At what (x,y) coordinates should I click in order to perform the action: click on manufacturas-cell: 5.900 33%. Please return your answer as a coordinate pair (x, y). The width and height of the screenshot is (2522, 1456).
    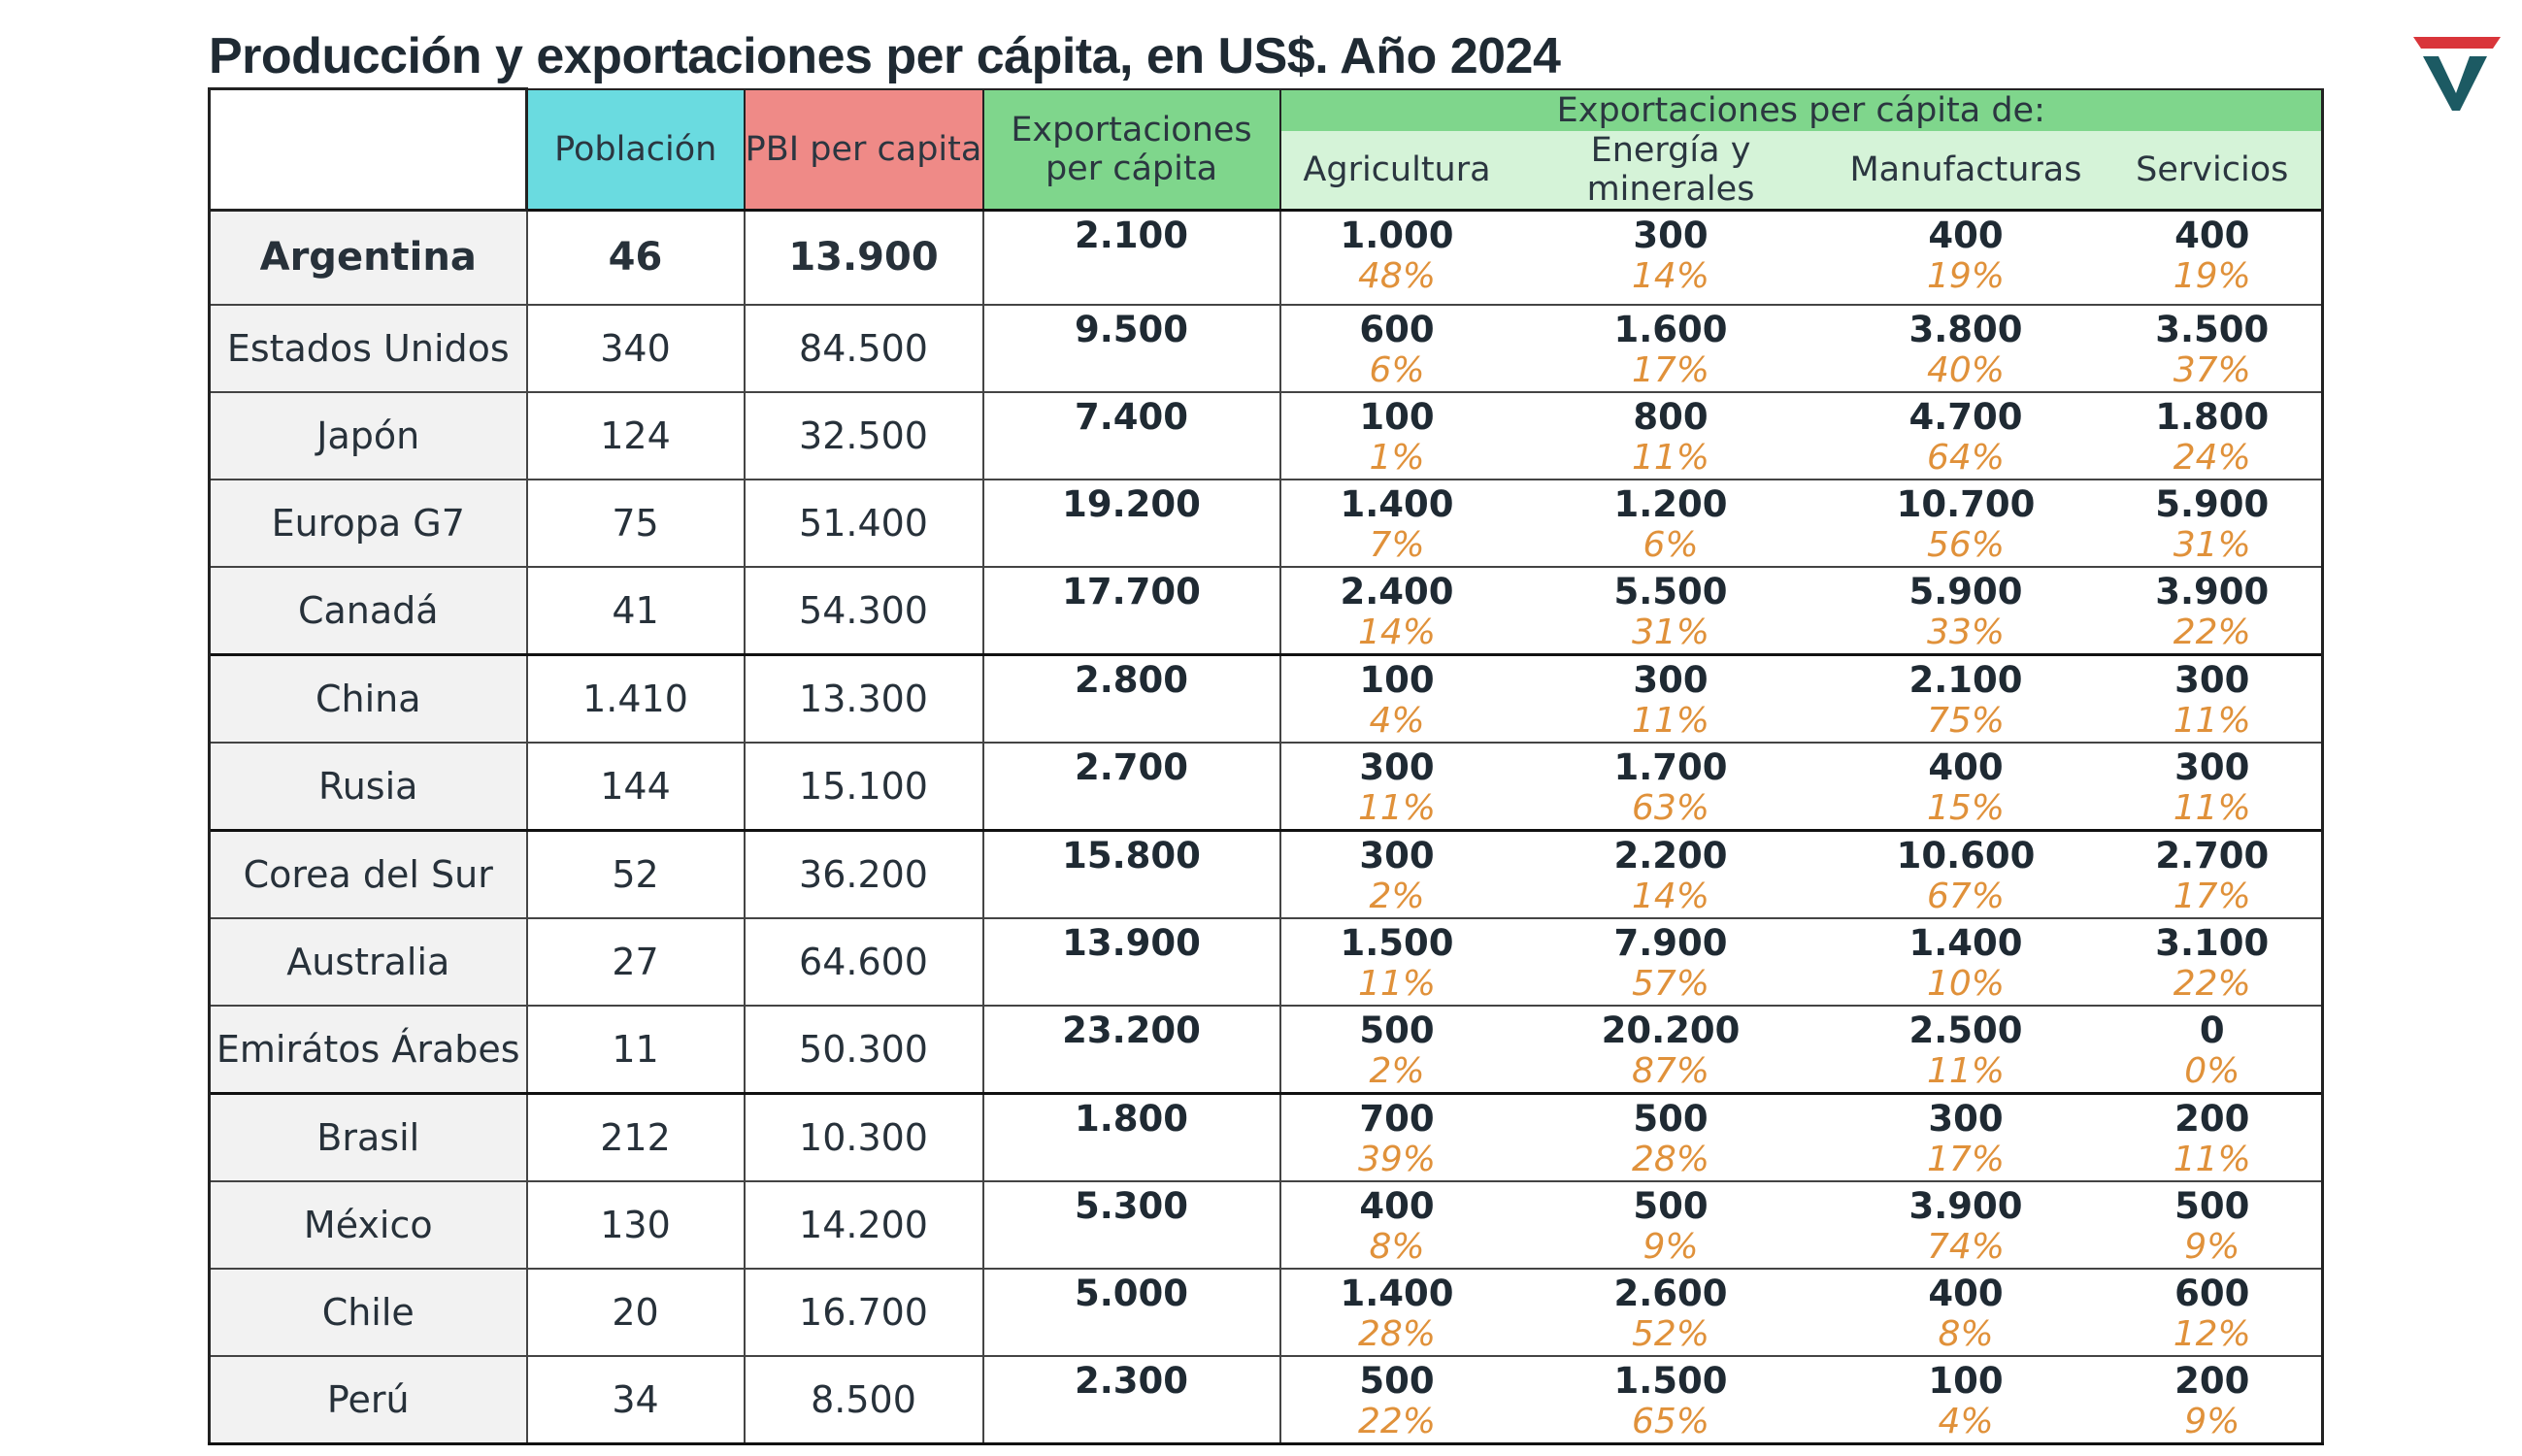
    Looking at the image, I should click on (1966, 609).